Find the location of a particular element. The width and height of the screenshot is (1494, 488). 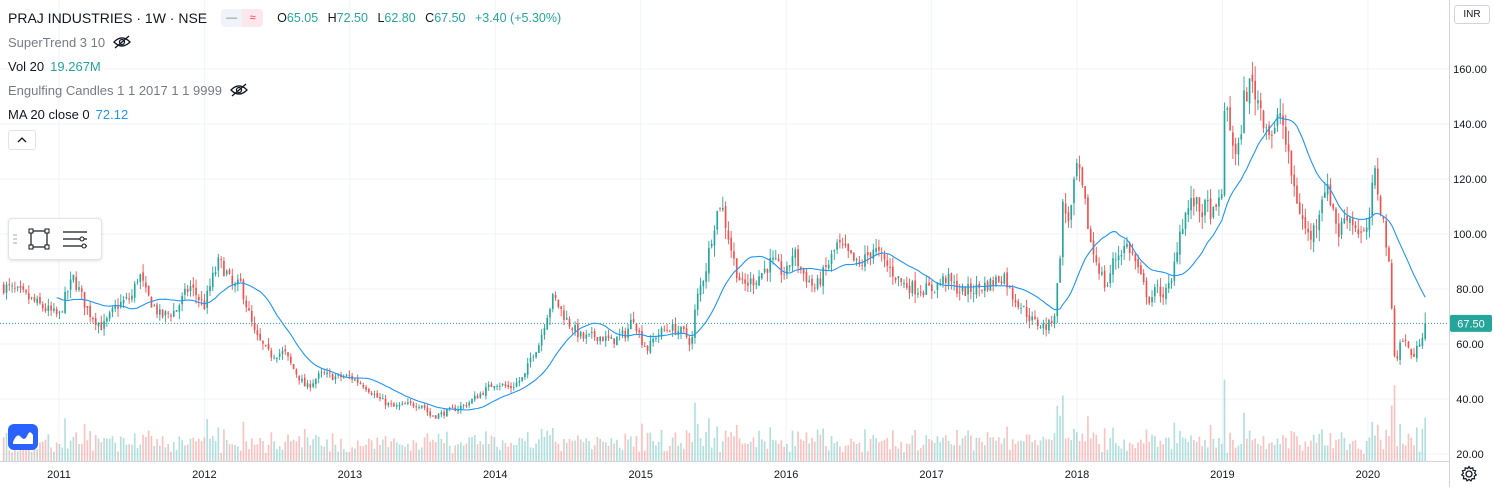

rectangle-select-icon is located at coordinates (39, 239).